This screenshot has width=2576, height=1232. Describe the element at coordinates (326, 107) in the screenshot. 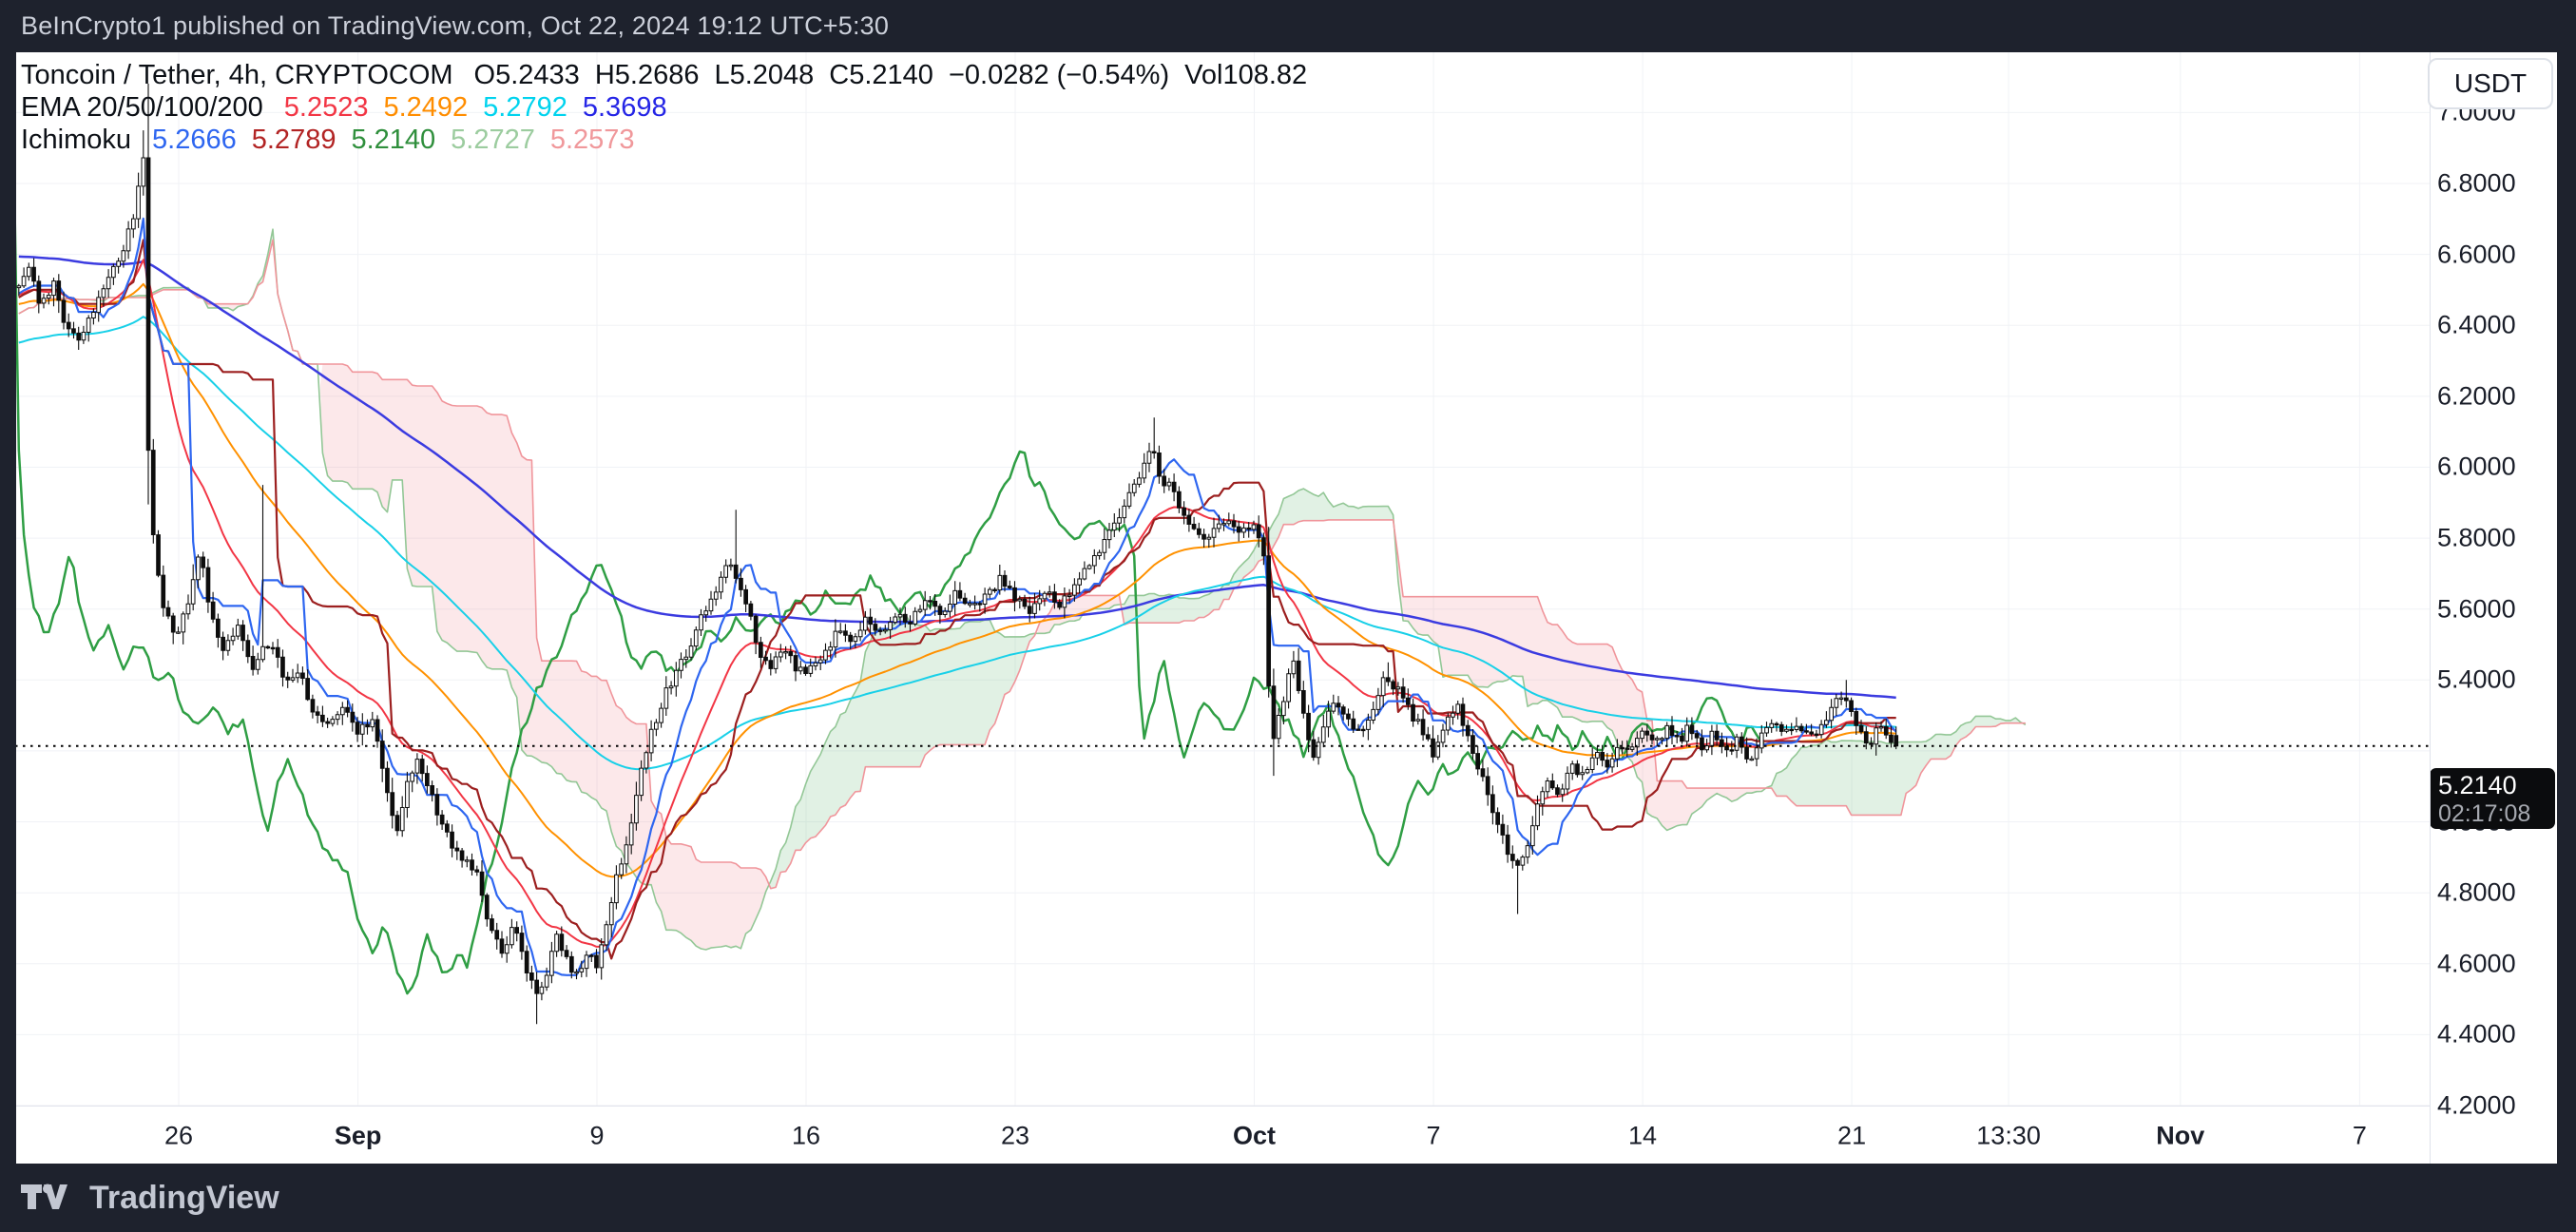

I see `legend-value: 5.2523` at that location.